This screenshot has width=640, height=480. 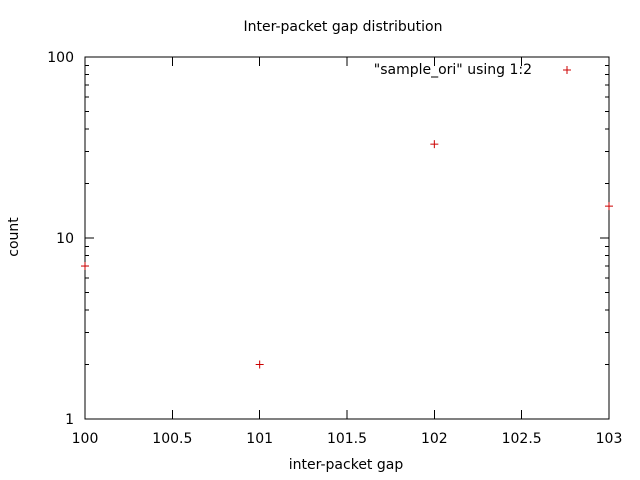 What do you see at coordinates (434, 439) in the screenshot?
I see `x-tick-label: 102` at bounding box center [434, 439].